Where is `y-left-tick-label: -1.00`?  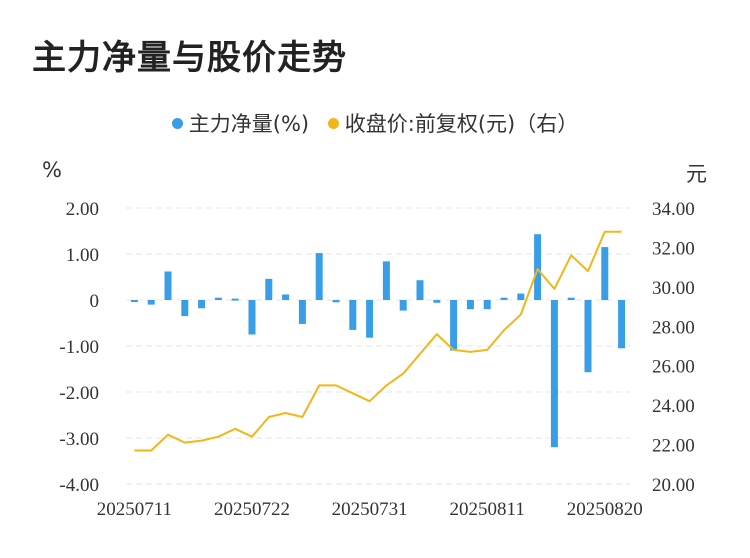
y-left-tick-label: -1.00 is located at coordinates (79, 347).